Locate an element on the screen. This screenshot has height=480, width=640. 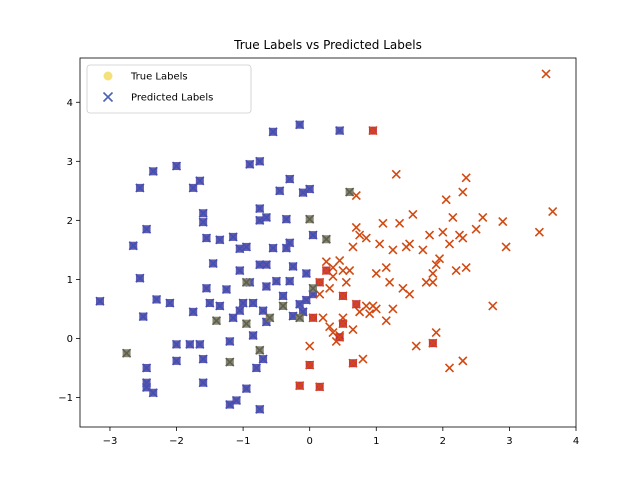
legend: True Labels Predicted Labels is located at coordinates (169, 89).